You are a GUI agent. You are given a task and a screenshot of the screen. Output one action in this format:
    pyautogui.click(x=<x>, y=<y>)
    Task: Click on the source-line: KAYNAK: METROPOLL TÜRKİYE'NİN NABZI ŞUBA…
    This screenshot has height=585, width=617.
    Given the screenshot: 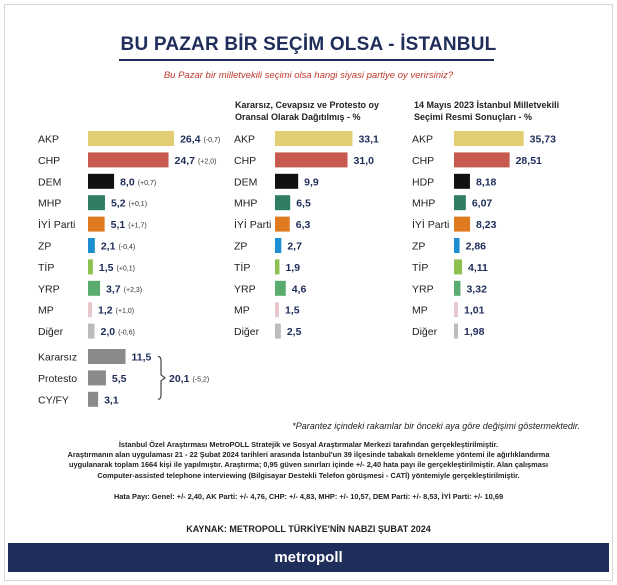 What is the action you would take?
    pyautogui.click(x=308, y=529)
    